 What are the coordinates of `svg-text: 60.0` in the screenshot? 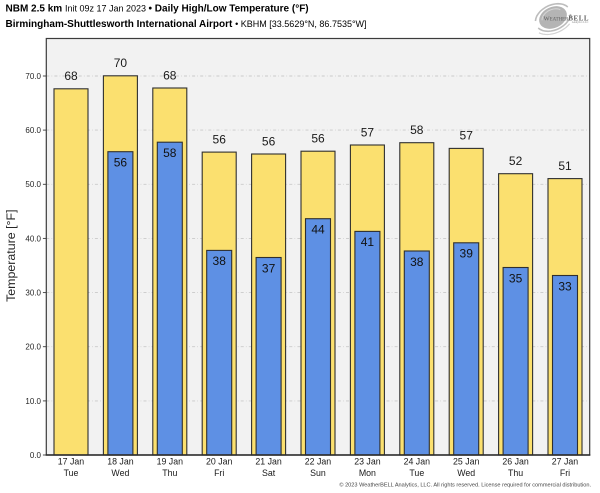 It's located at (33, 130).